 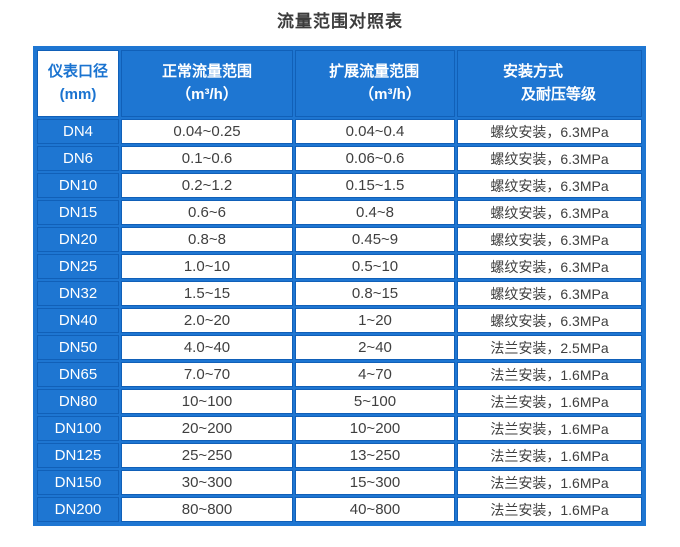 I want to click on value-cell: 5~100, so click(x=375, y=401).